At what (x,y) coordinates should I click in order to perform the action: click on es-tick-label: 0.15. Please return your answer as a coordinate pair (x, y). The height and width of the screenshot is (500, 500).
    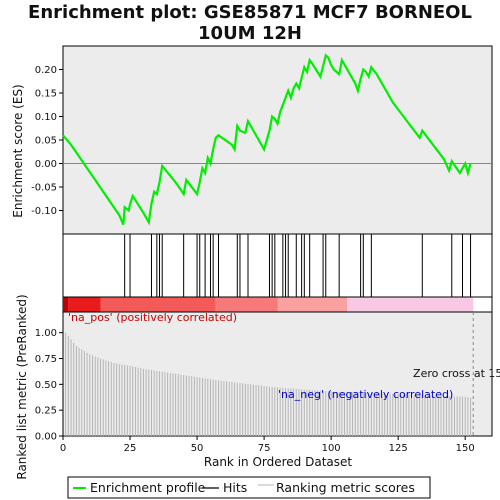
    Looking at the image, I should click on (46, 94).